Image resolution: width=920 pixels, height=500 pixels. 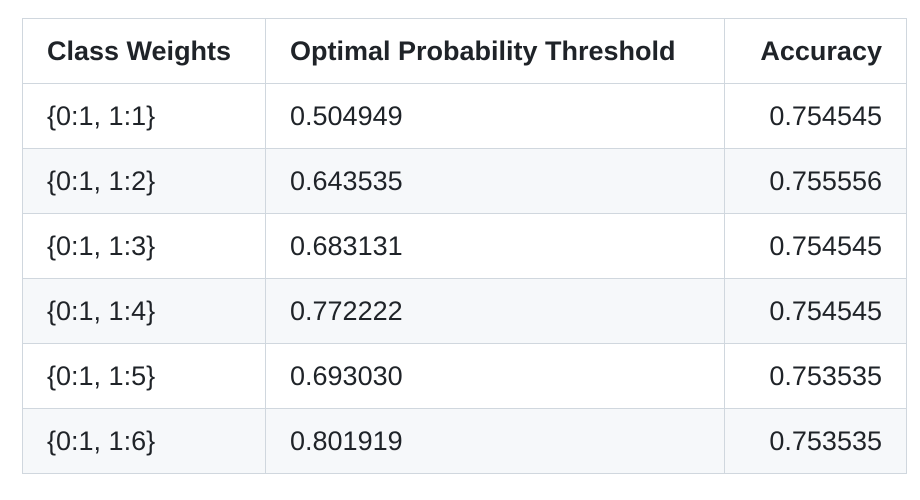 I want to click on column-header-class-weights: Class Weights, so click(x=144, y=51).